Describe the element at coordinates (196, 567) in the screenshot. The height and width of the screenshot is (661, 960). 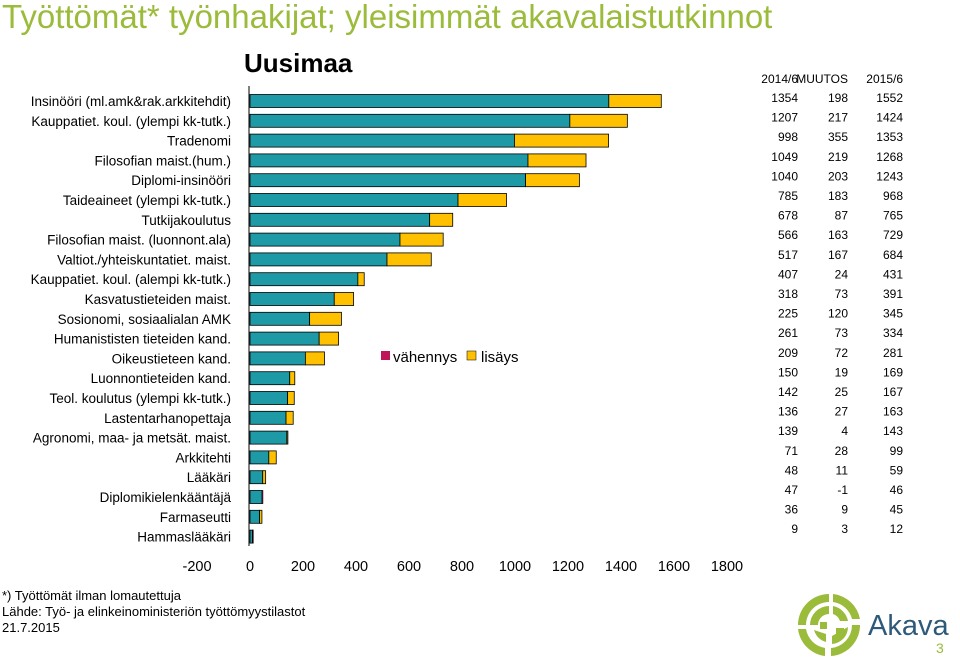
I see `x-tick-label: -200` at that location.